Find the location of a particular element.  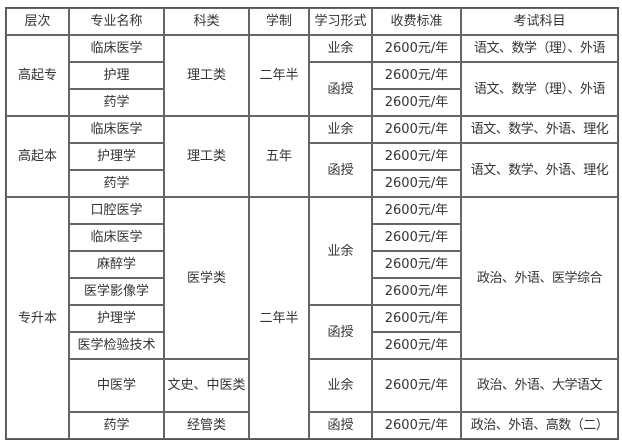

major-cell: 医学检验技术 is located at coordinates (116, 345).